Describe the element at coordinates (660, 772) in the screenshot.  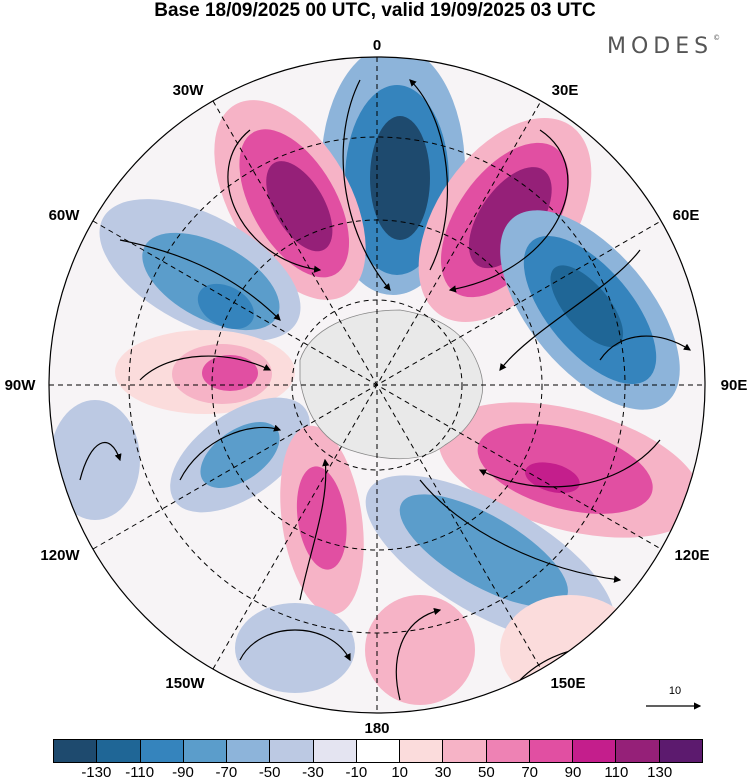
I see `colorbar-tick-label: 130` at that location.